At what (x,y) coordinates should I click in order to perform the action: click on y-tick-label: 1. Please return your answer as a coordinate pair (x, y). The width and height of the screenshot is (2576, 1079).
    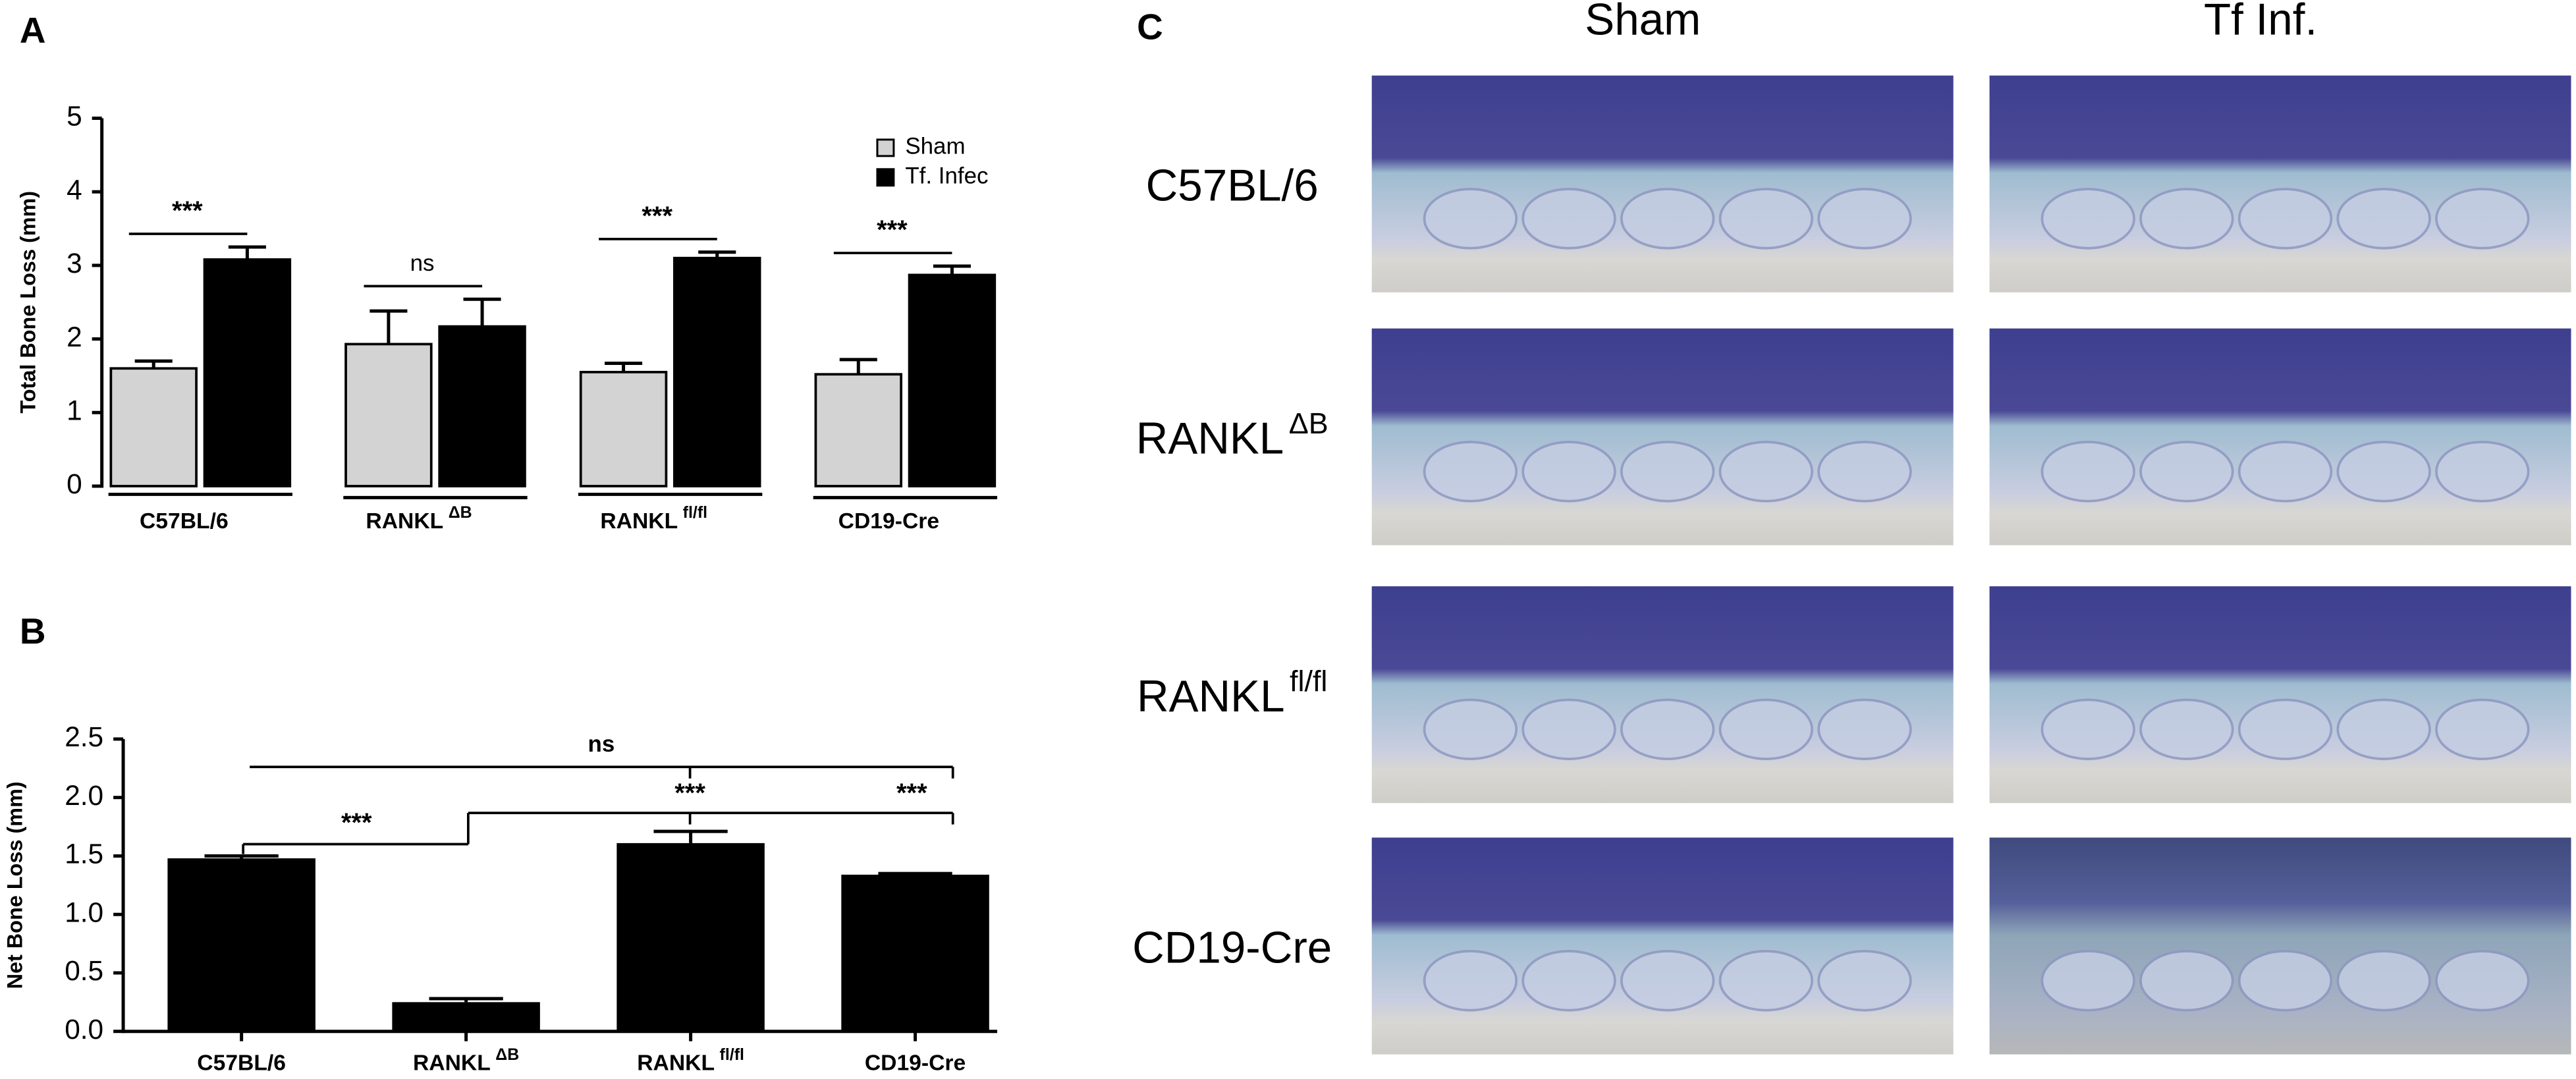
    Looking at the image, I should click on (74, 410).